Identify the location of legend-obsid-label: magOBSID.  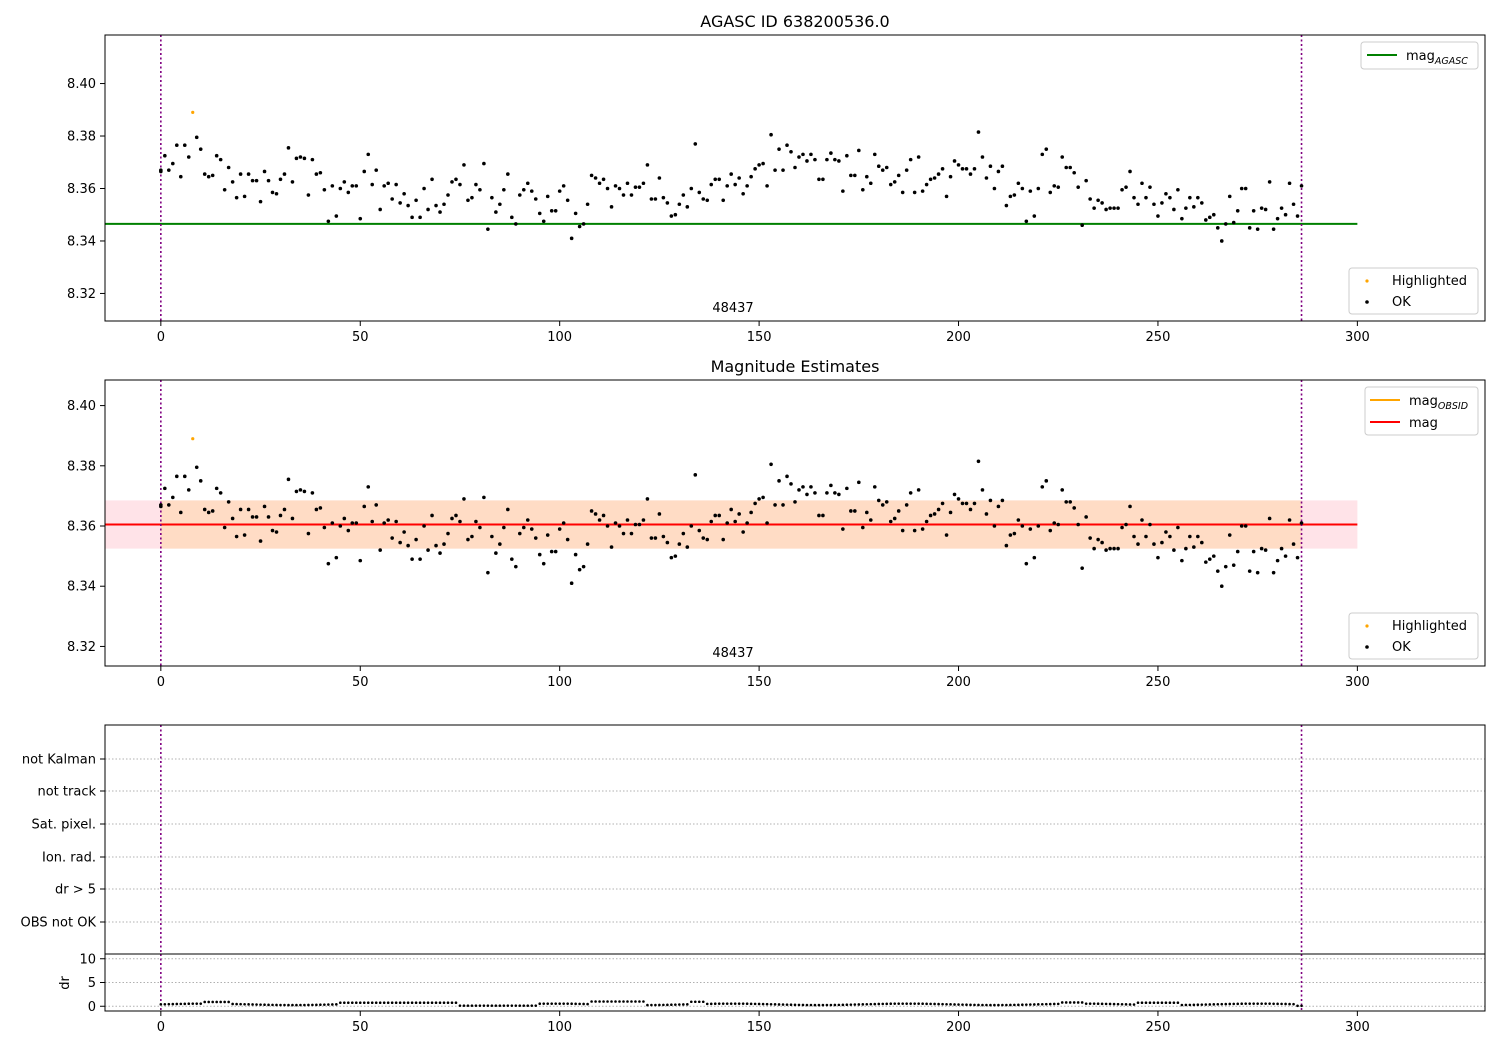
(1438, 403).